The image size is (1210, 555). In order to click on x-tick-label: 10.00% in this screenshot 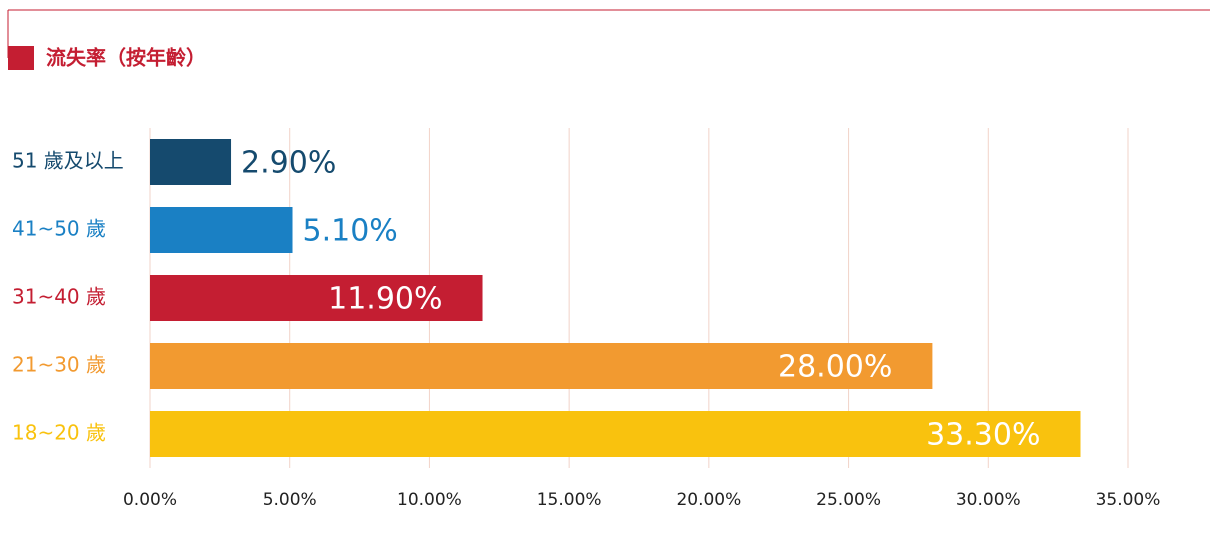, I will do `click(429, 500)`.